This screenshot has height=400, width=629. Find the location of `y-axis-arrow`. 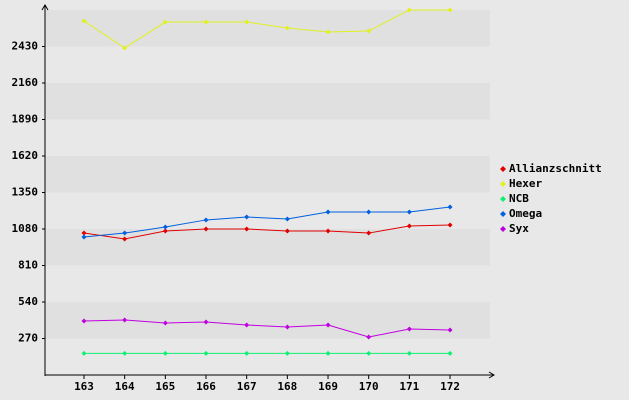

y-axis-arrow is located at coordinates (45, 7).